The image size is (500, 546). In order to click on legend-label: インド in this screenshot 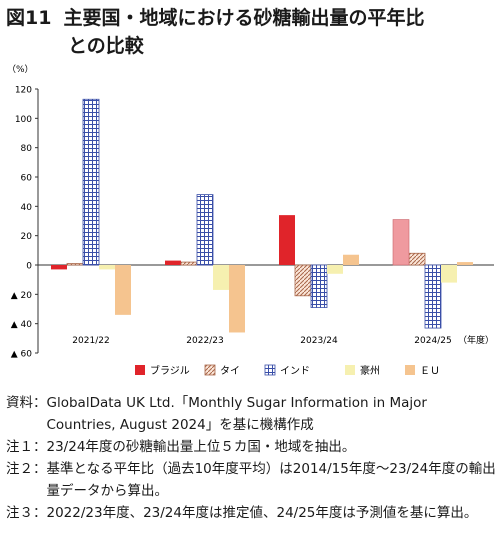, I will do `click(295, 371)`.